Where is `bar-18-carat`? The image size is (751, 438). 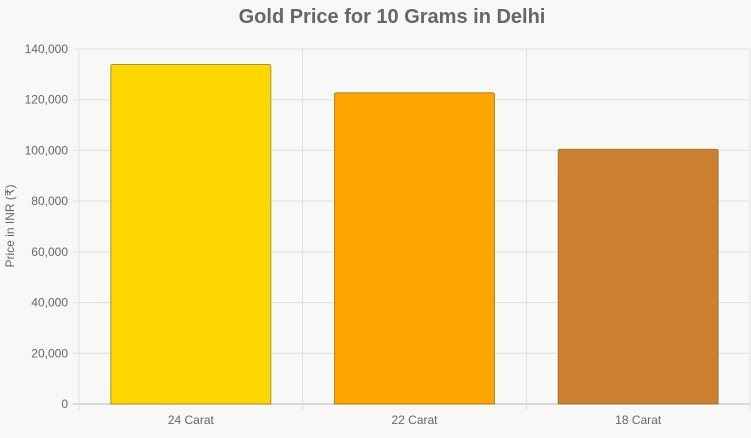 bar-18-carat is located at coordinates (638, 276).